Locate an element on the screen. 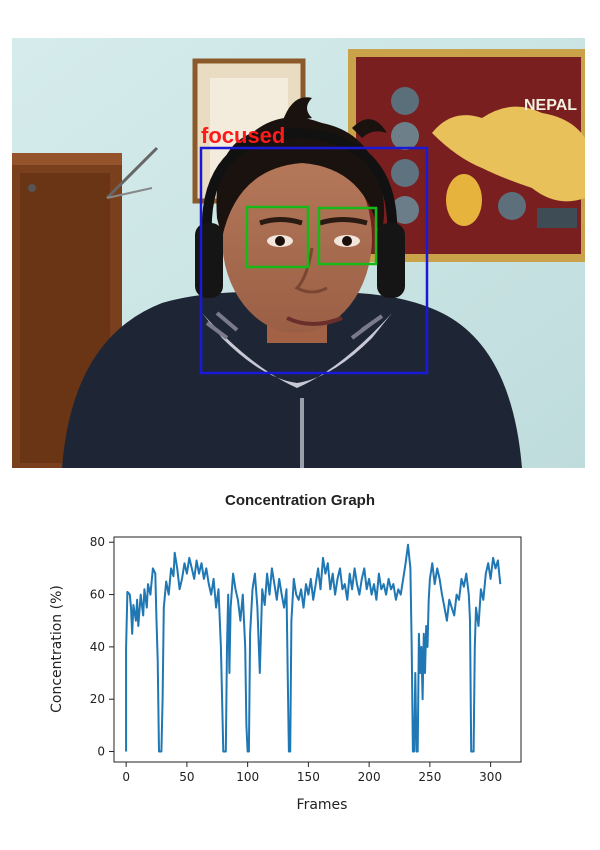 The width and height of the screenshot is (600, 850). y-tick-label: 60 is located at coordinates (97, 595).